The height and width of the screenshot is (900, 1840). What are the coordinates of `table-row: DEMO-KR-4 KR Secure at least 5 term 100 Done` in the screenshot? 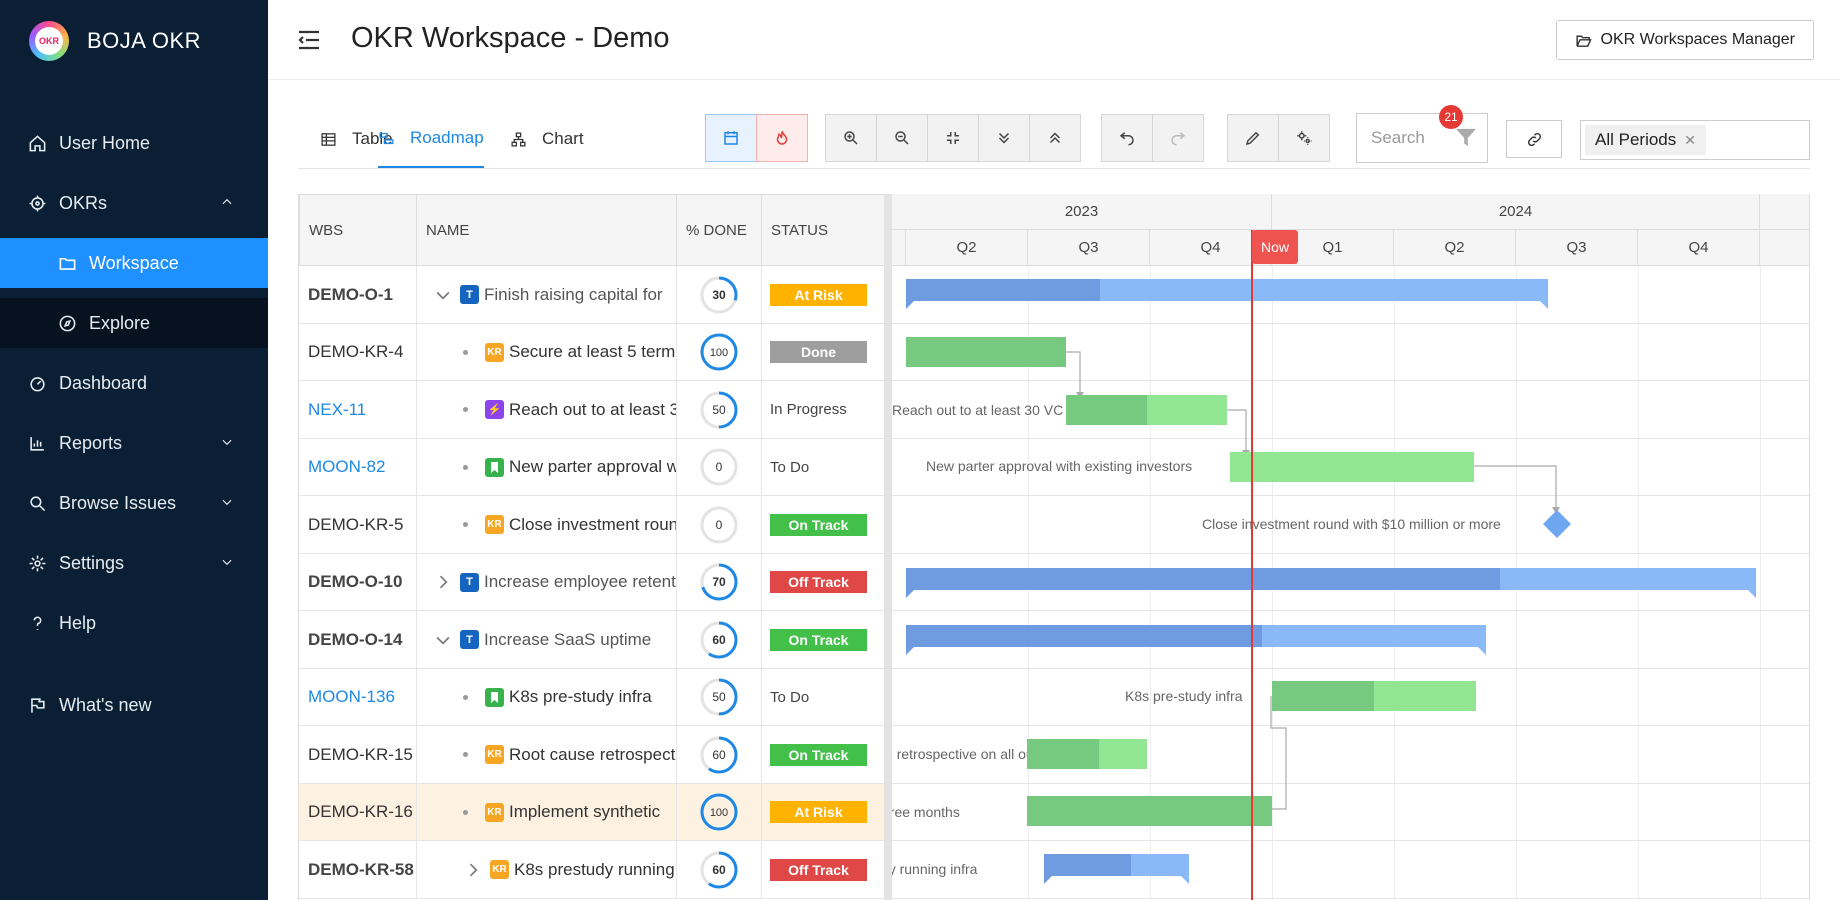 It's located at (595, 352).